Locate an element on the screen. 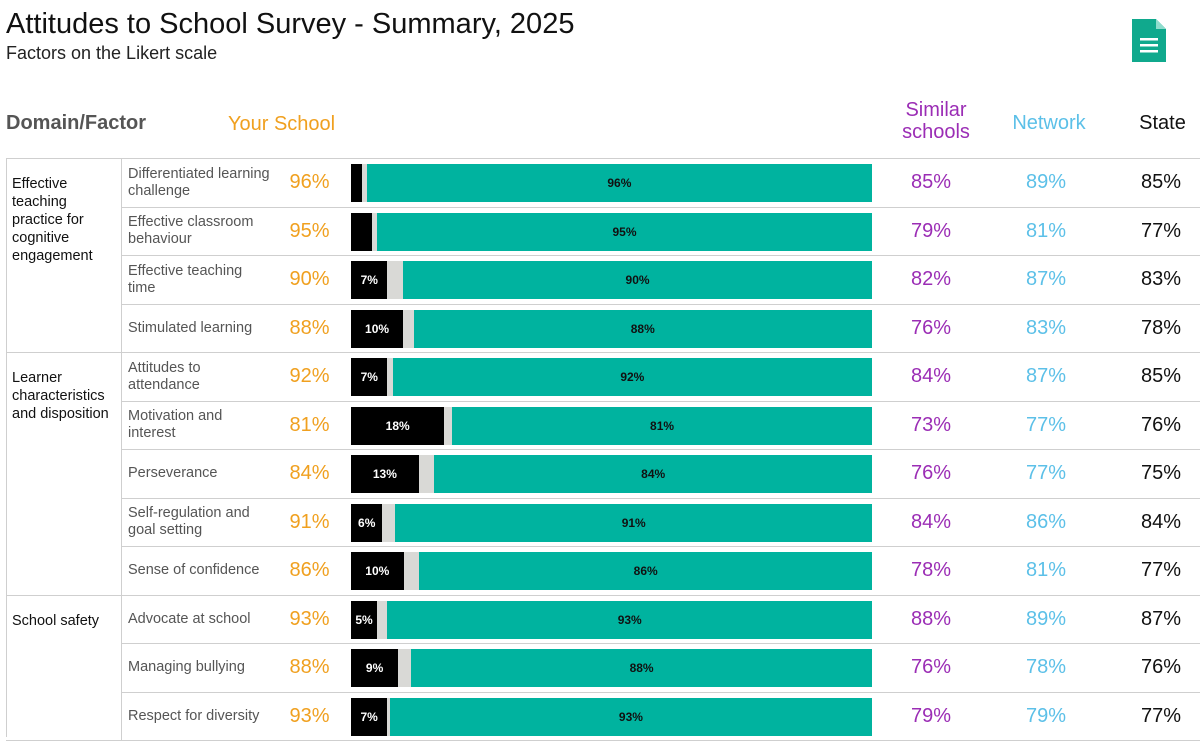 Image resolution: width=1200 pixels, height=741 pixels. similar-schools-value: 85% is located at coordinates (931, 183).